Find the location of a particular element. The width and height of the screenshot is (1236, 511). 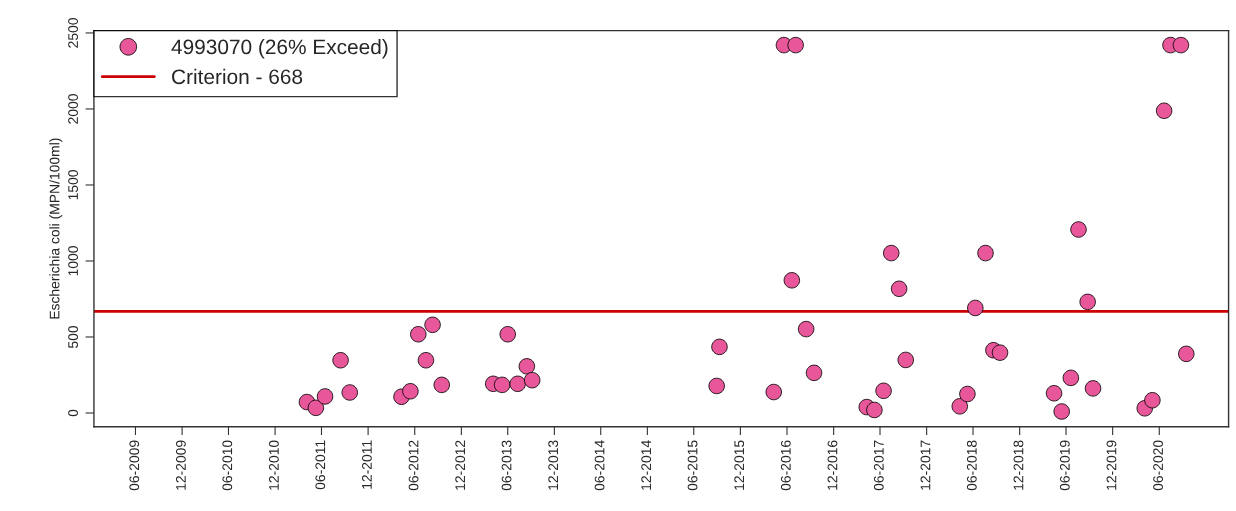

x-tick-label: 12-2014 is located at coordinates (646, 465).